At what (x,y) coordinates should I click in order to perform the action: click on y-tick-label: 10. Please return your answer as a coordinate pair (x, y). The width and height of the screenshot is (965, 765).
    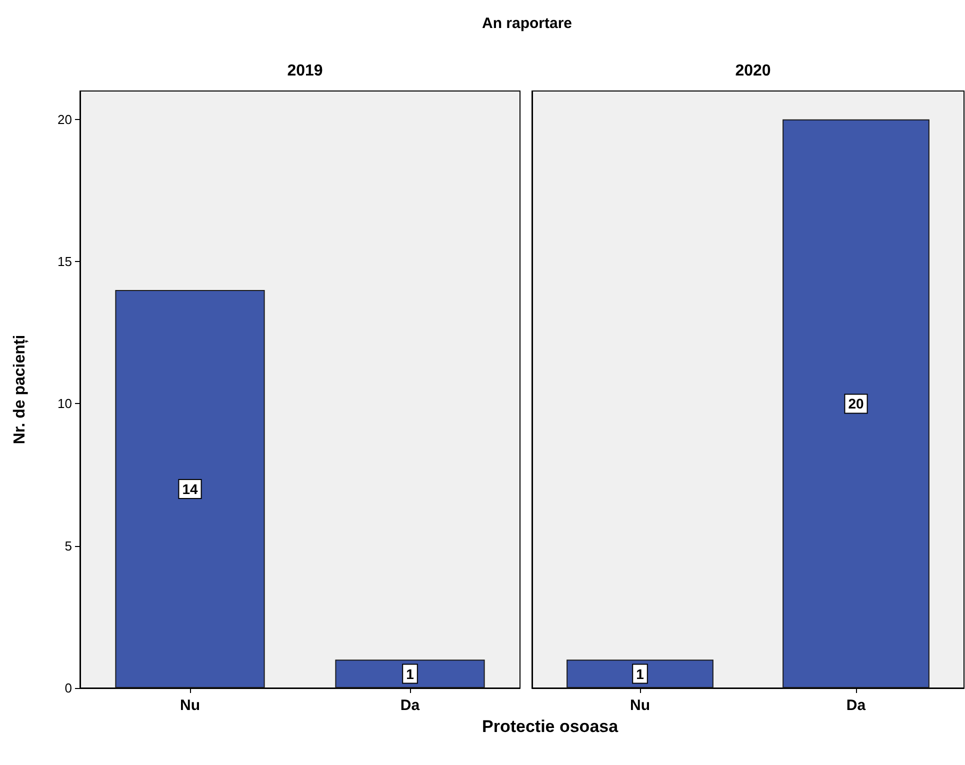
    Looking at the image, I should click on (65, 404).